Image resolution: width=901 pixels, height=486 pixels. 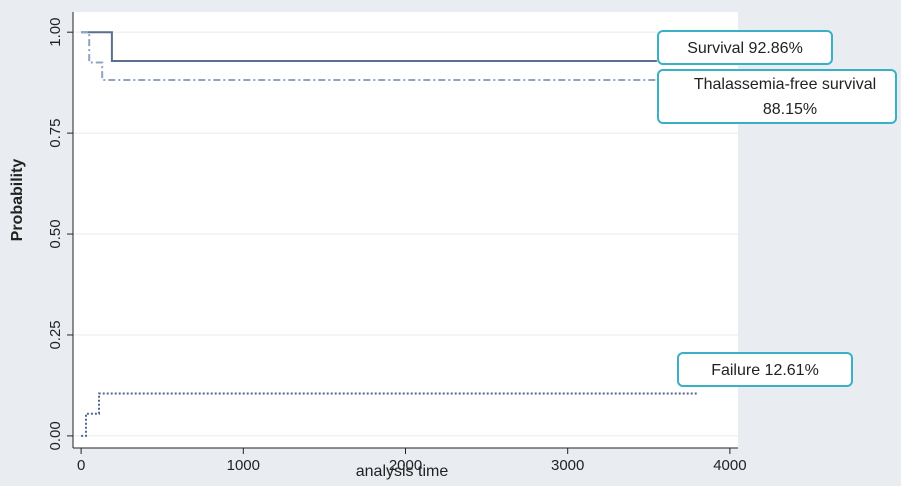 What do you see at coordinates (55, 233) in the screenshot?
I see `y-tick-label: 0.50` at bounding box center [55, 233].